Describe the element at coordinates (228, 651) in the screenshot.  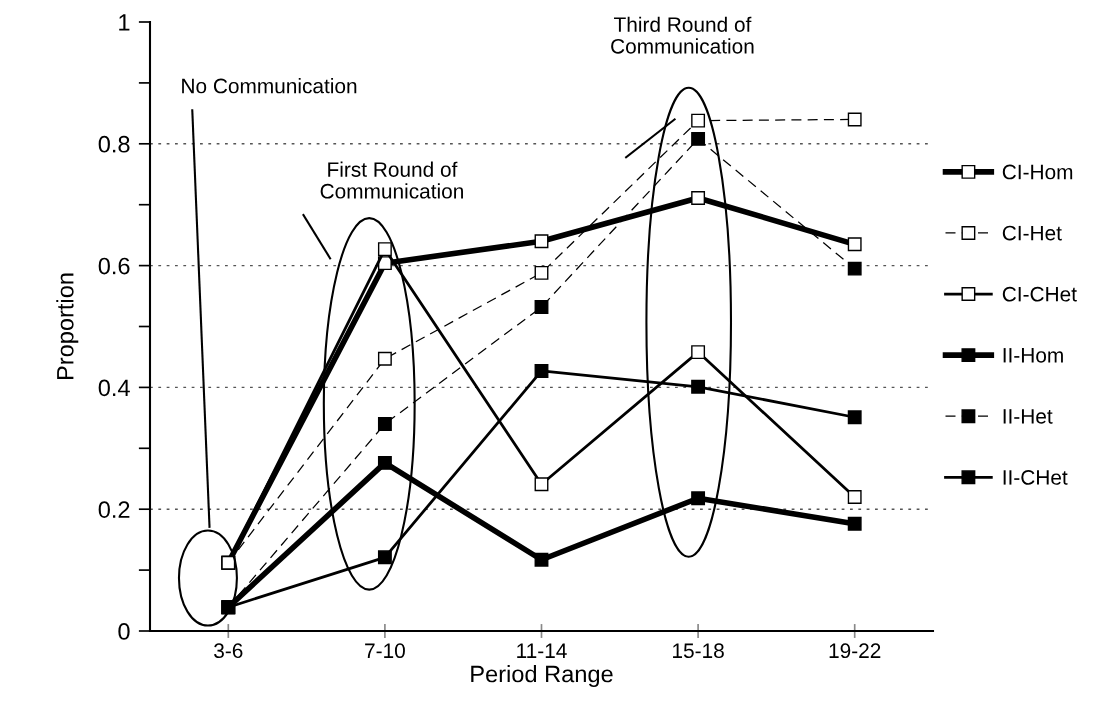
I see `x-tick-label: 3-6` at that location.